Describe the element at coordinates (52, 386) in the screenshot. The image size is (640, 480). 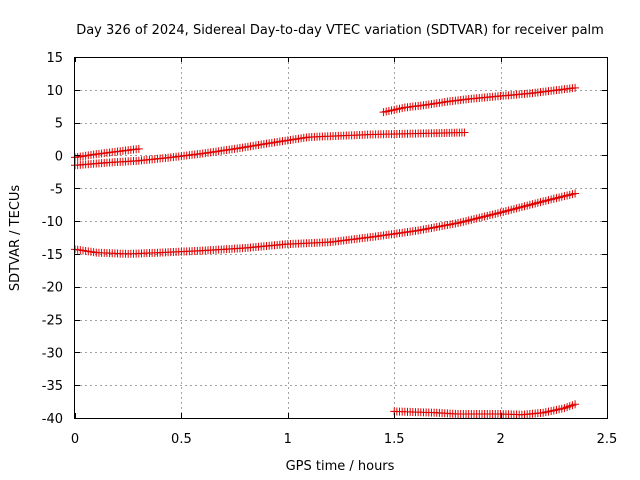
I see `y-tick-label: -35` at that location.